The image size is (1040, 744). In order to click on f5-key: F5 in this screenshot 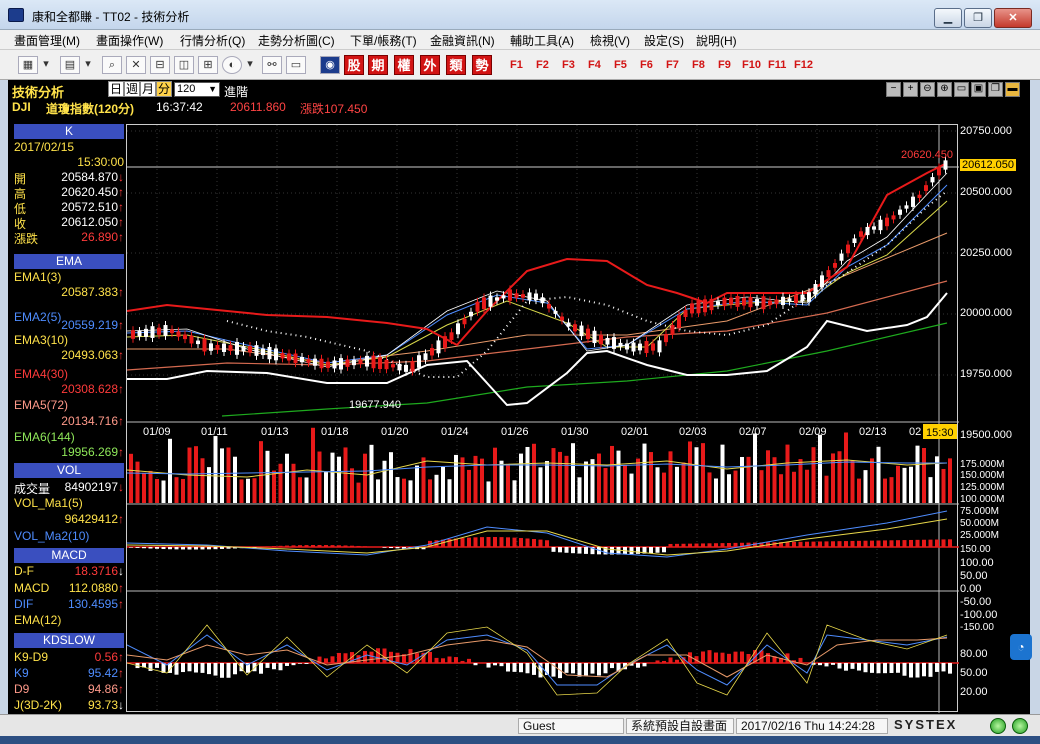, I will do `click(620, 65)`.